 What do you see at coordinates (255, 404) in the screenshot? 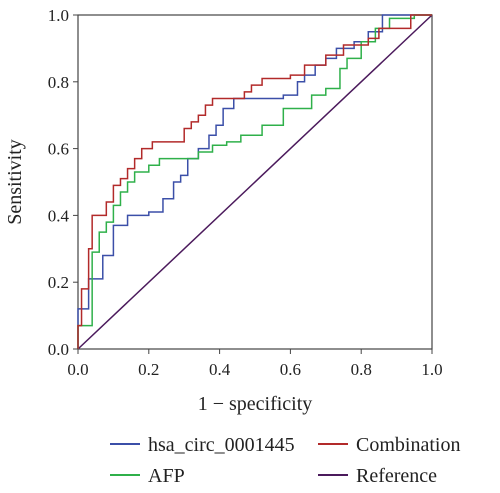
I see `x-axis-title: 1 − specificity` at bounding box center [255, 404].